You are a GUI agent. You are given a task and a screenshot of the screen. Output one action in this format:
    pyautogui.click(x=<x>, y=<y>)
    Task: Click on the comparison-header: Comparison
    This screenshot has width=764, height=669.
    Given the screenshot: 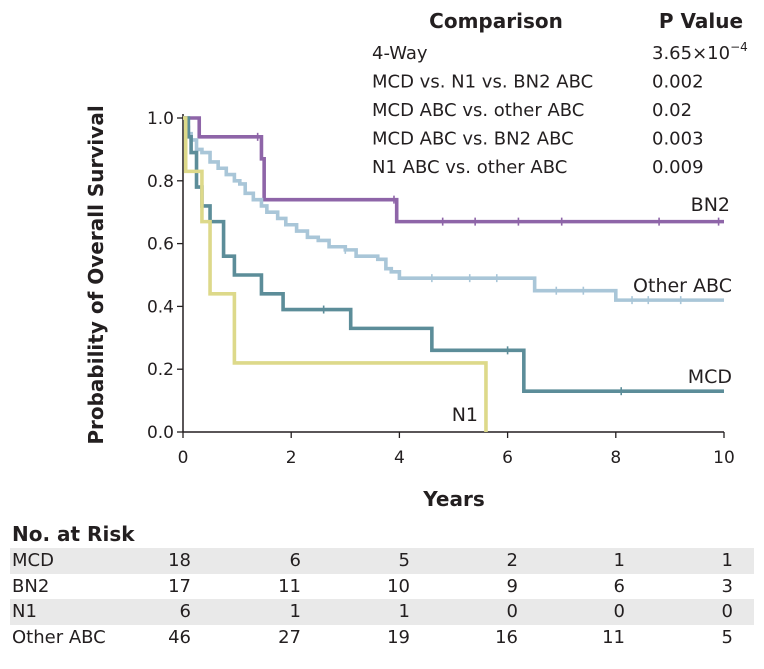 What is the action you would take?
    pyautogui.click(x=496, y=21)
    